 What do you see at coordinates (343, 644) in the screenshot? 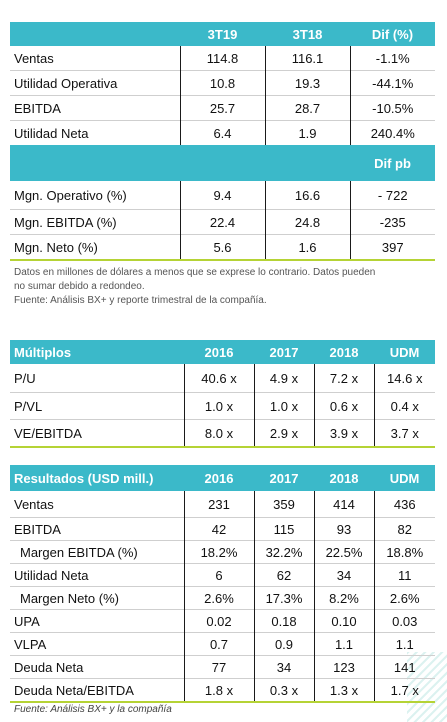
I see `cell: 1.1` at bounding box center [343, 644].